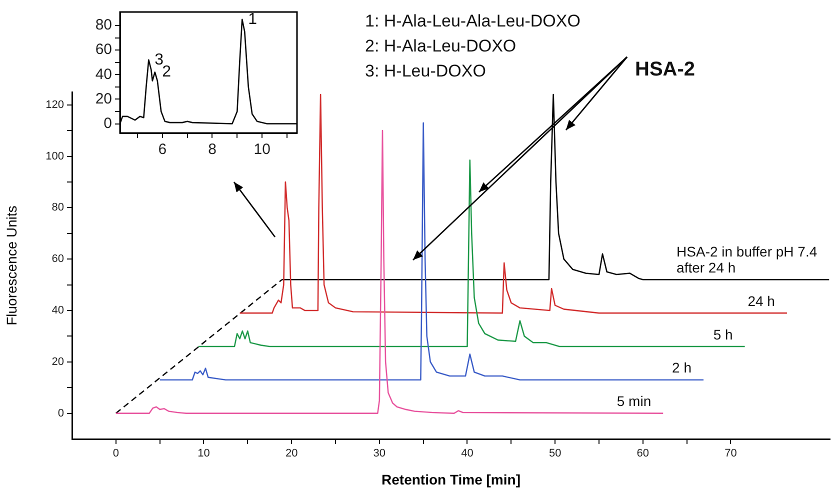 The image size is (831, 493). Describe the element at coordinates (379, 454) in the screenshot. I see `x-tick-label: 30` at that location.